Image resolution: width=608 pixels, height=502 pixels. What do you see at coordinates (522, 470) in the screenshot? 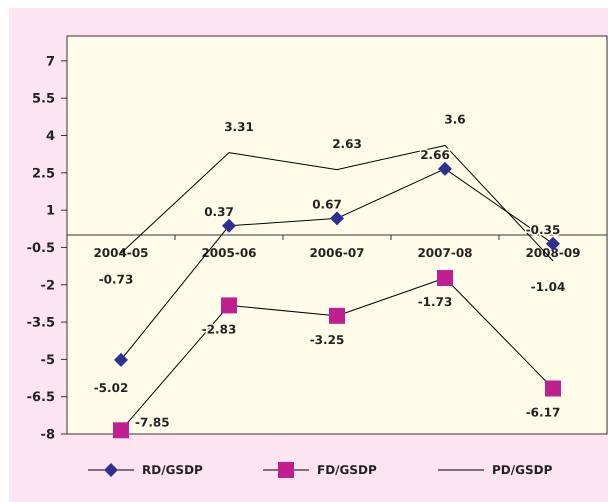
I see `legend-label: PD/GSDP` at bounding box center [522, 470].